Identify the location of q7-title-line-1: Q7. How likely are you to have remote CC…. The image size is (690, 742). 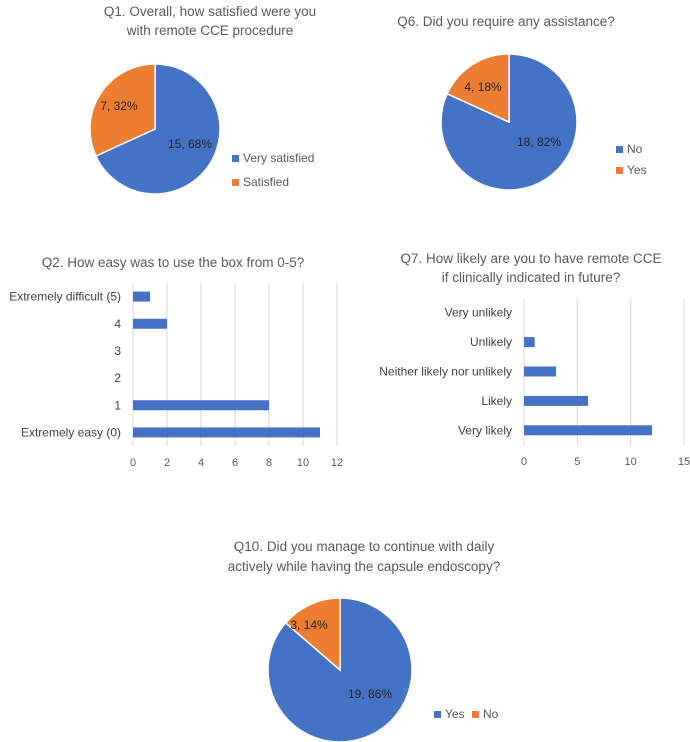
(530, 258).